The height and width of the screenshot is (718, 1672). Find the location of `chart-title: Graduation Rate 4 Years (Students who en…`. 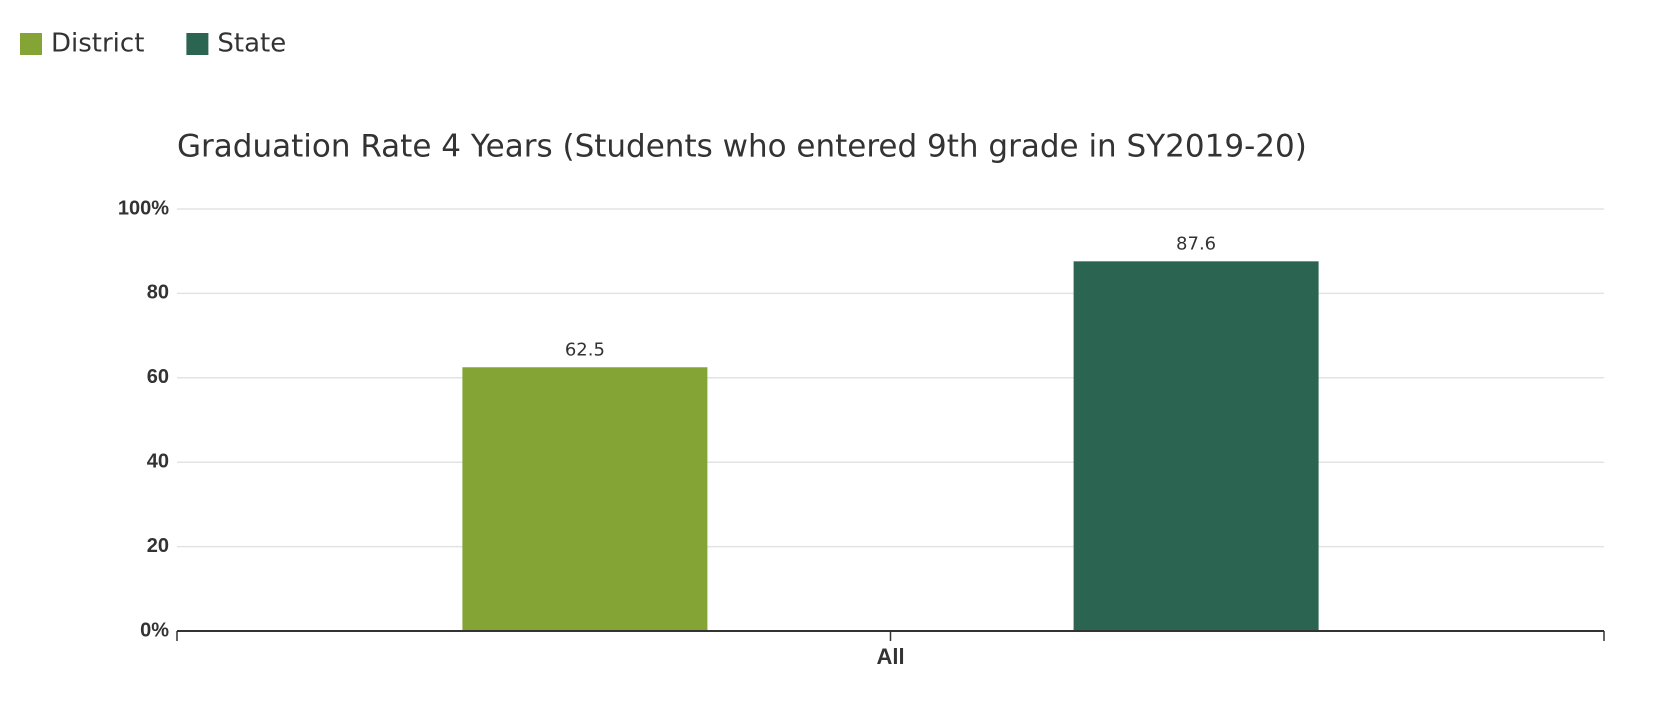

chart-title: Graduation Rate 4 Years (Students who en… is located at coordinates (742, 147).